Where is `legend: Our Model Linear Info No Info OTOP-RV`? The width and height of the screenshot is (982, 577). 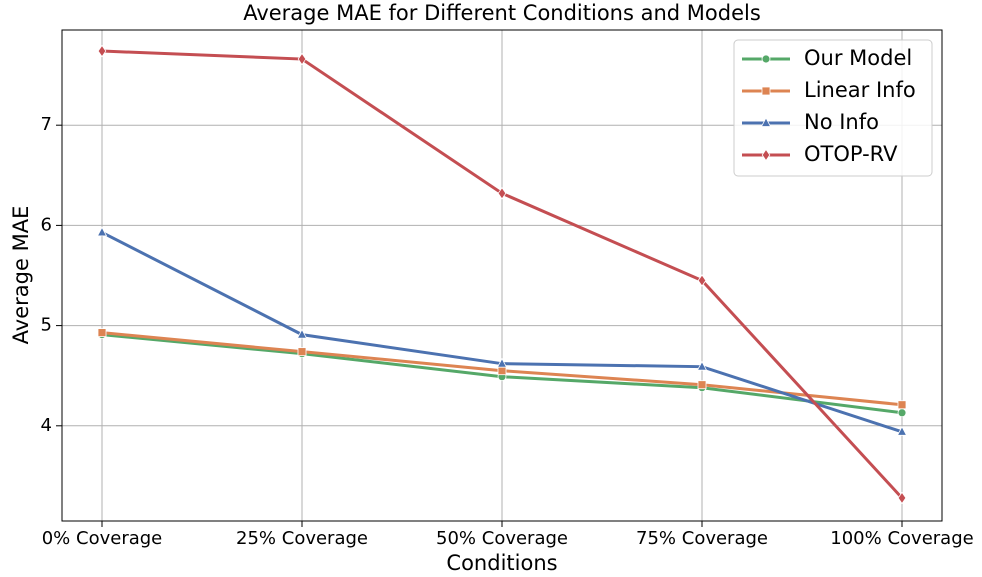 legend: Our Model Linear Info No Info OTOP-RV is located at coordinates (833, 108).